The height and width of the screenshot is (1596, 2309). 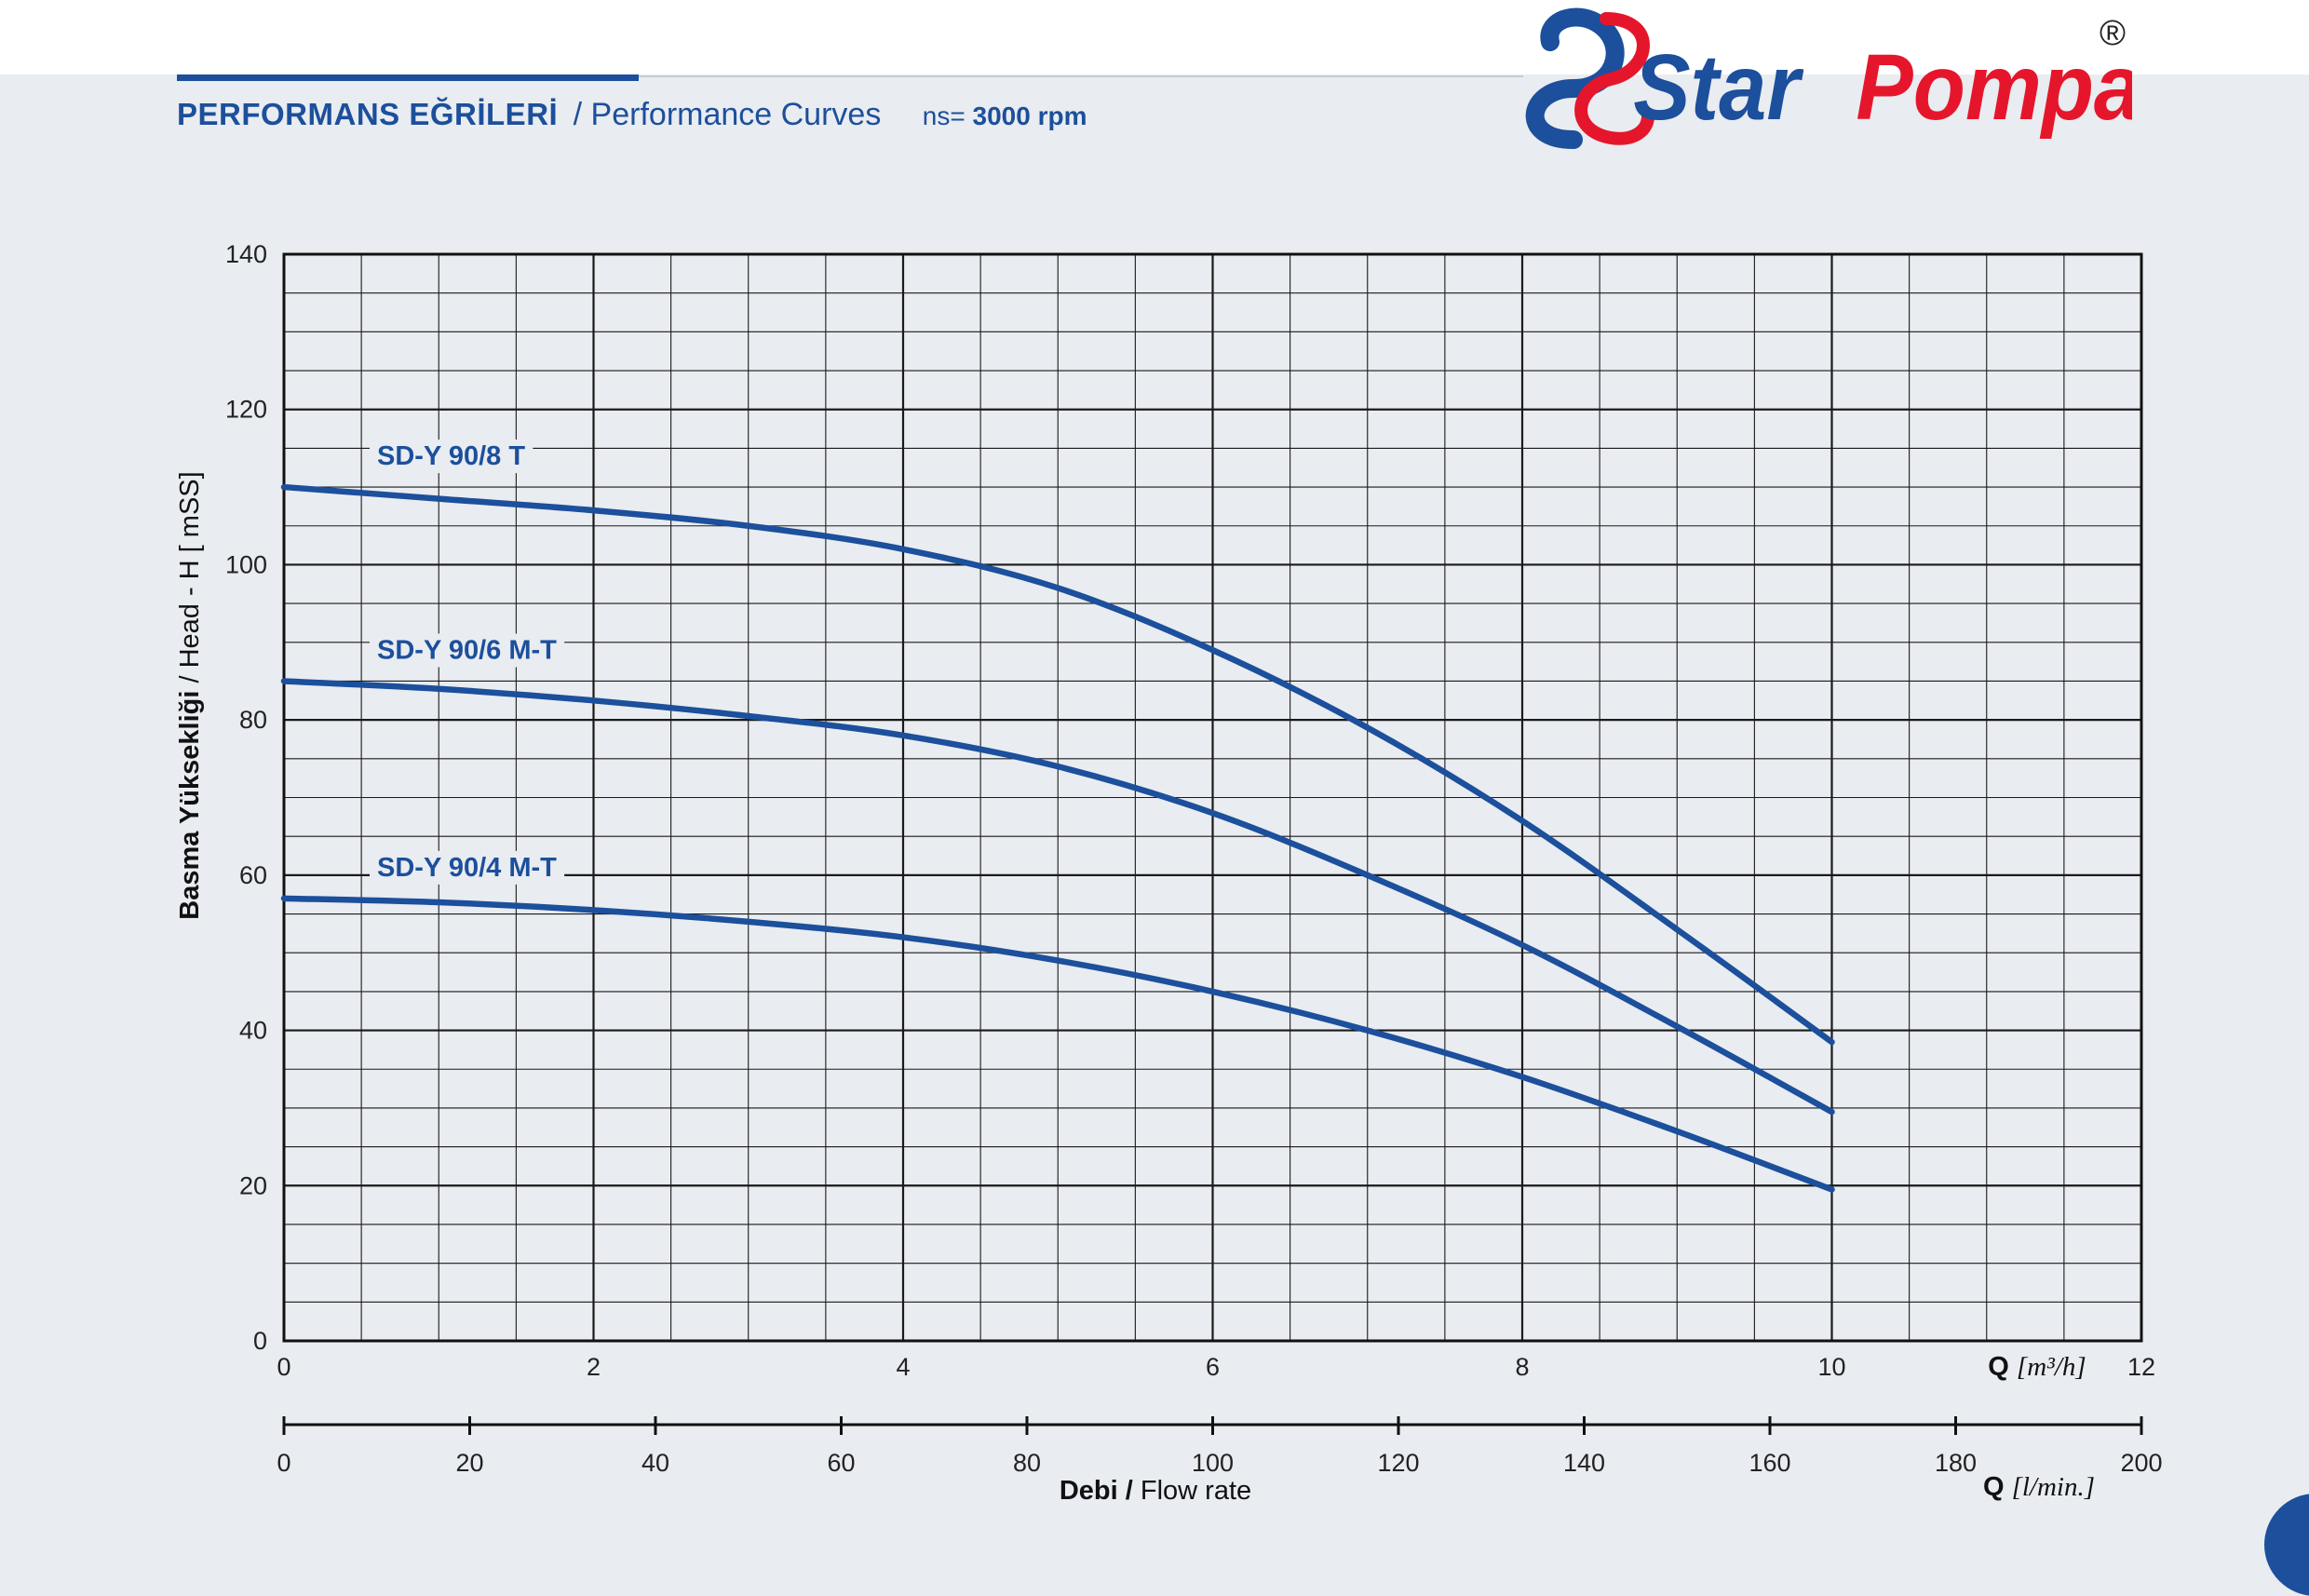 What do you see at coordinates (1522, 1367) in the screenshot?
I see `x-tick-label-m3h: 8` at bounding box center [1522, 1367].